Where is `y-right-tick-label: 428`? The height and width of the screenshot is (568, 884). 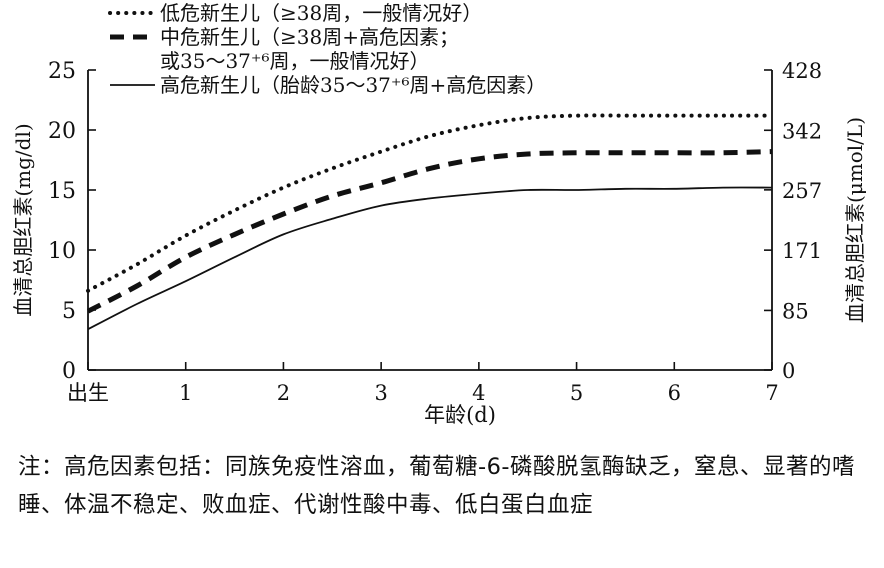 y-right-tick-label: 428 is located at coordinates (802, 71).